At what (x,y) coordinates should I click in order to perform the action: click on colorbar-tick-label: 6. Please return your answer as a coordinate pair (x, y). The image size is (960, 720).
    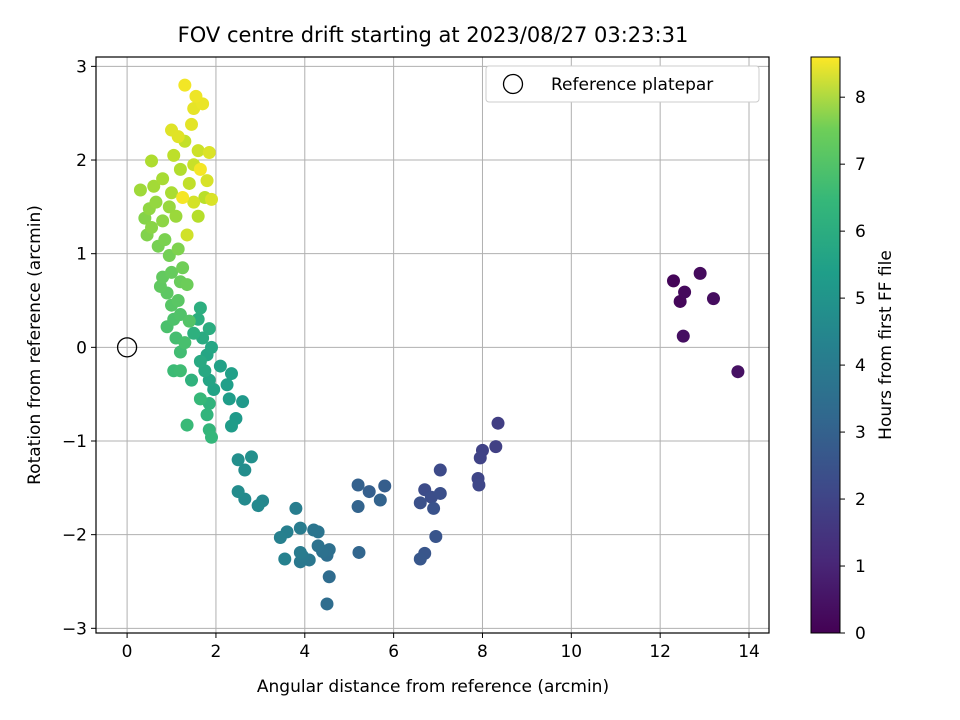
    Looking at the image, I should click on (860, 232).